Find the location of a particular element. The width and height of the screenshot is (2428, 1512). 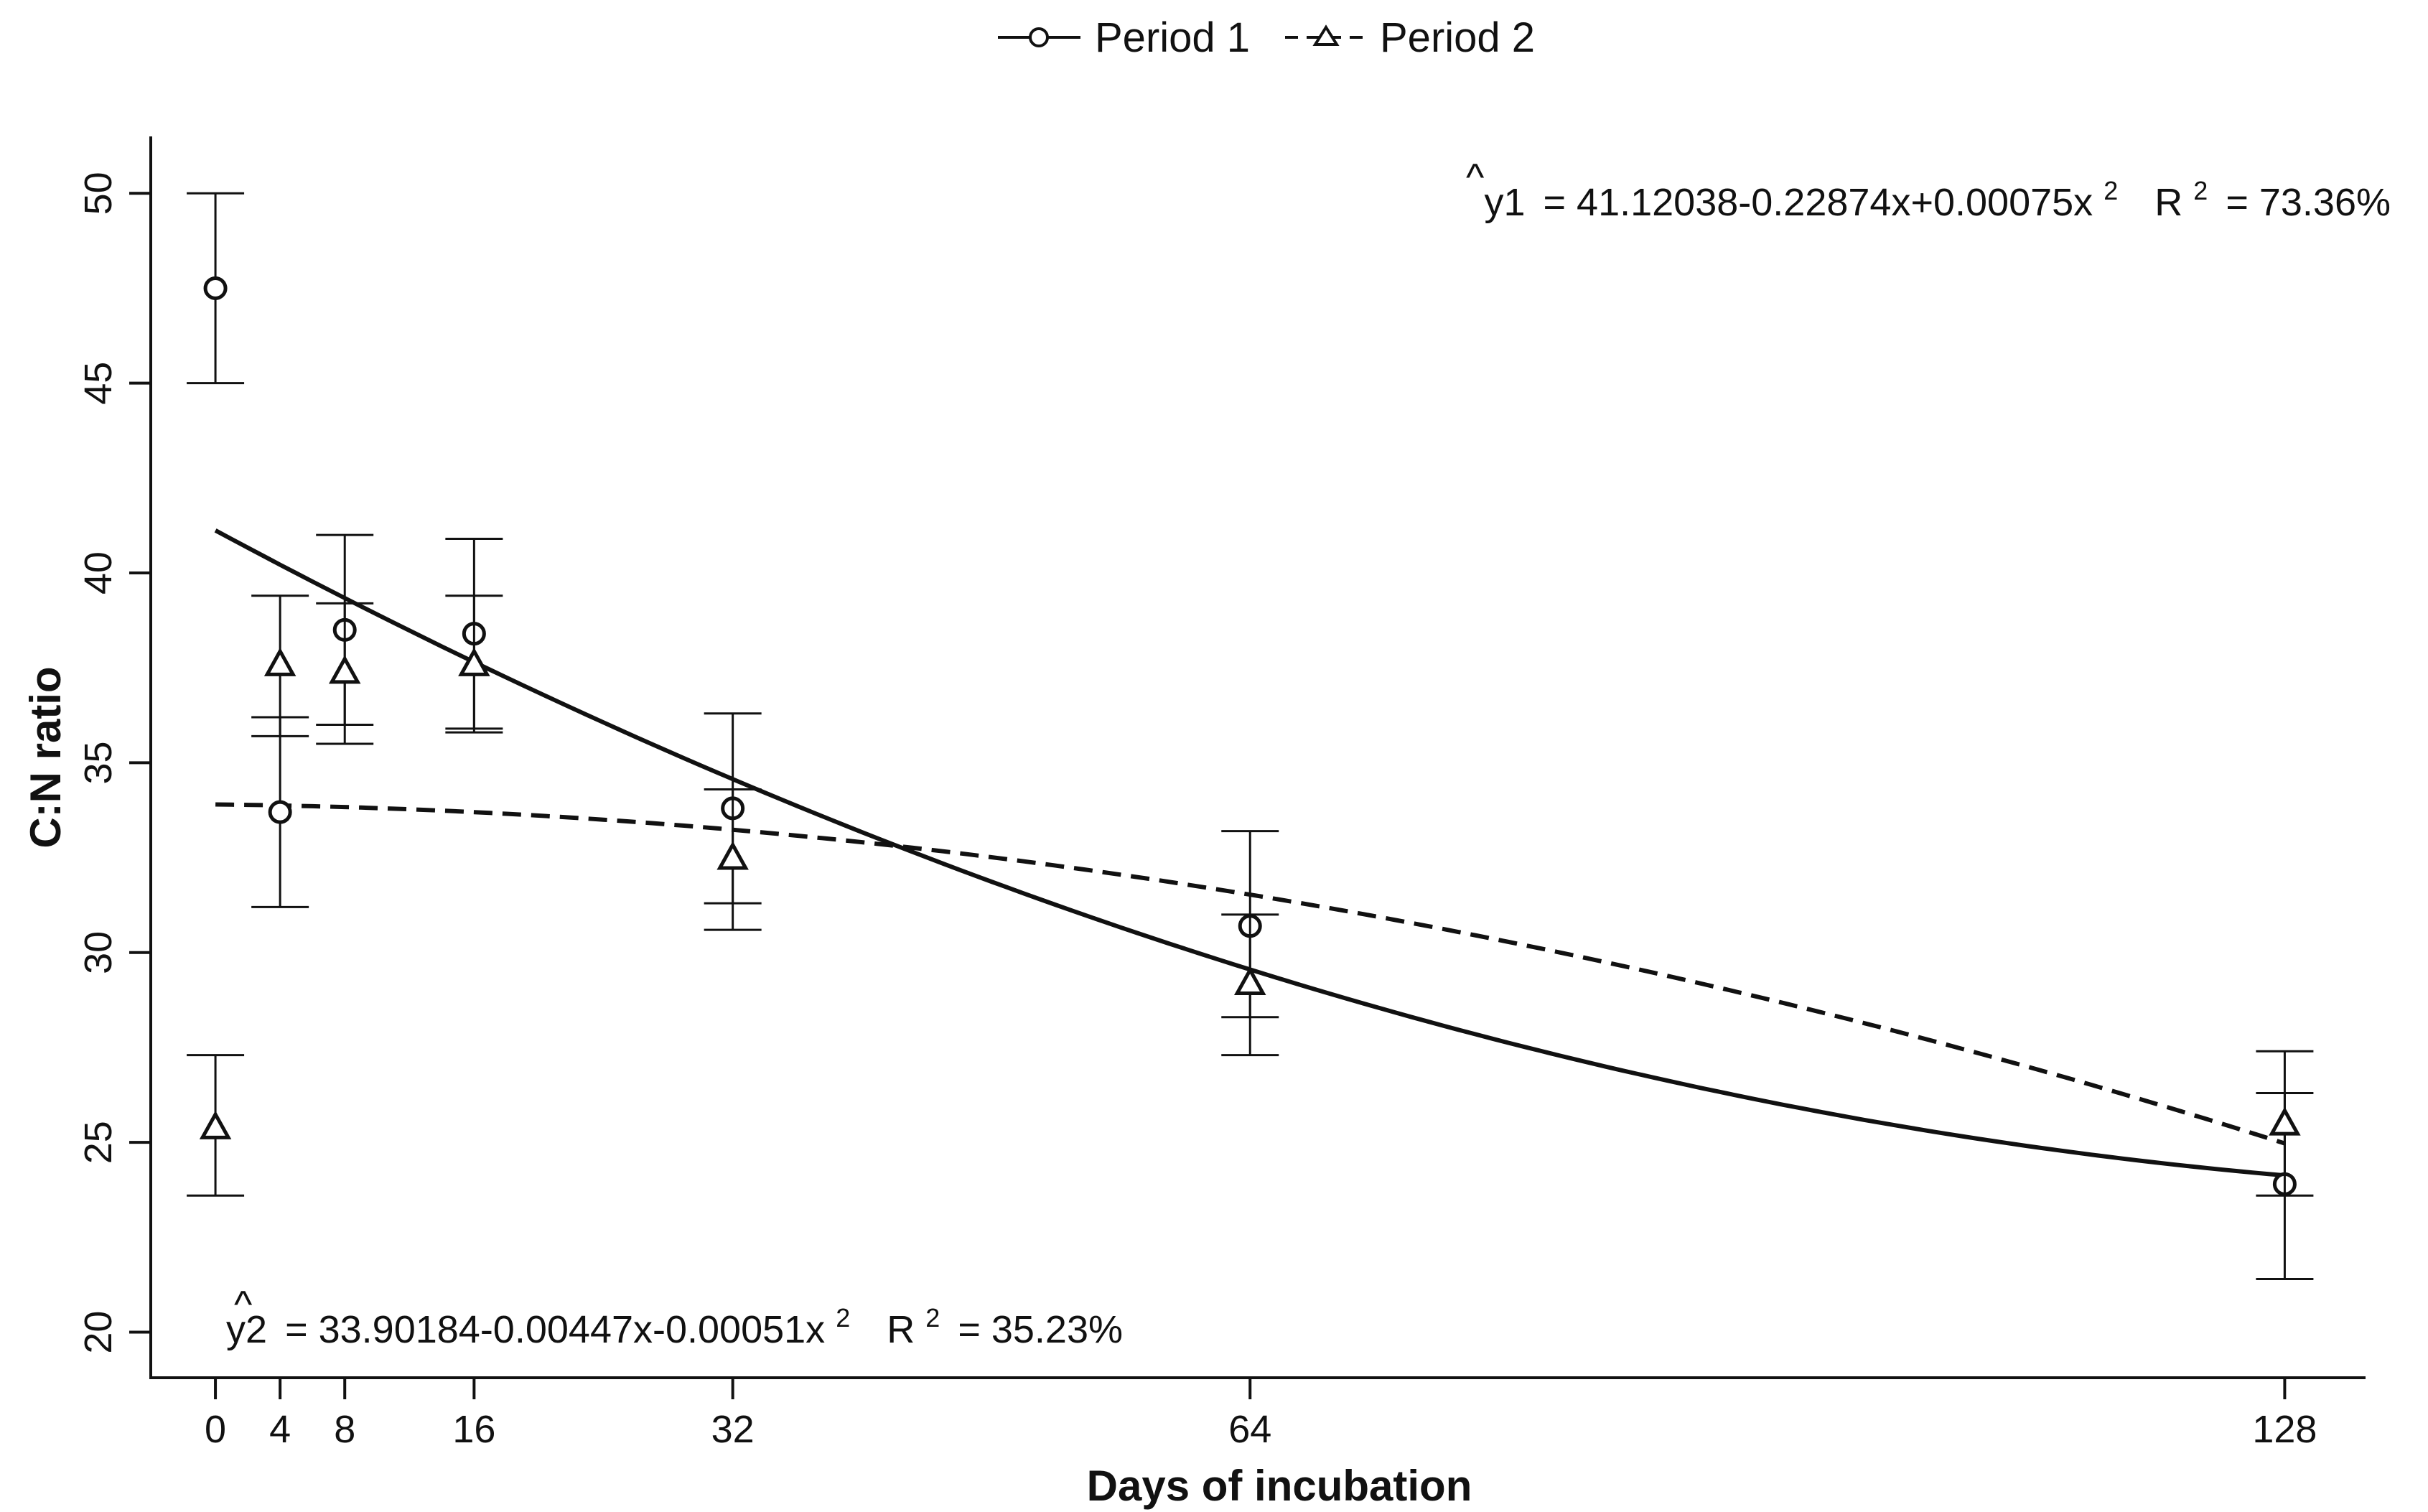

eq1-hat: ^ is located at coordinates (1475, 177).